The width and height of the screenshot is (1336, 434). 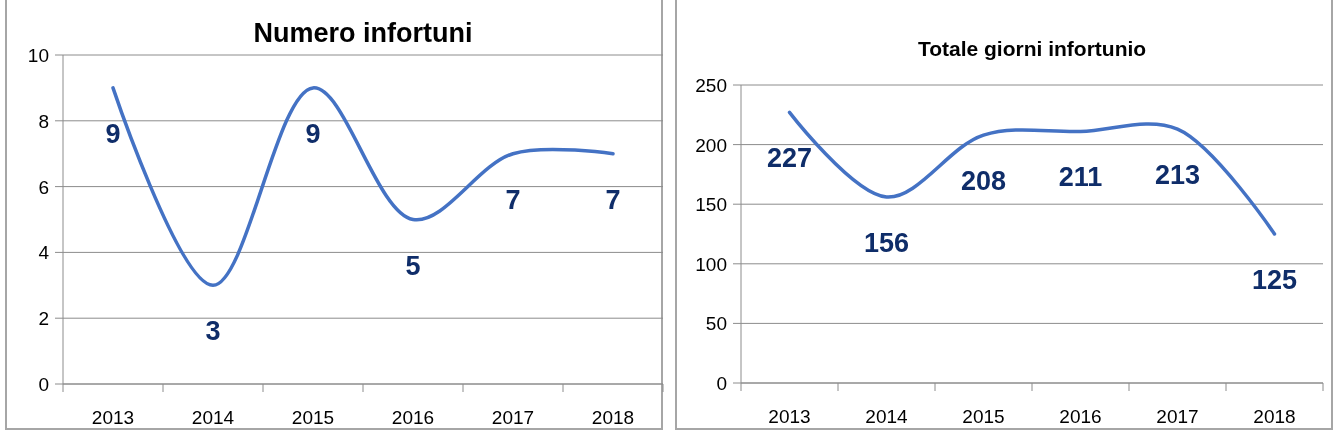 What do you see at coordinates (1032, 48) in the screenshot?
I see `chart-title: Totale giorni infortunio` at bounding box center [1032, 48].